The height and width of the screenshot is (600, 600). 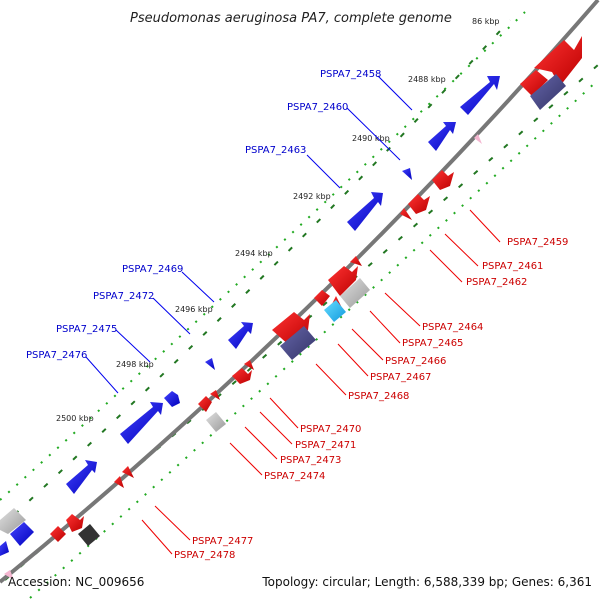 I want to click on gene-label: PSPA7_2472, so click(x=123, y=296).